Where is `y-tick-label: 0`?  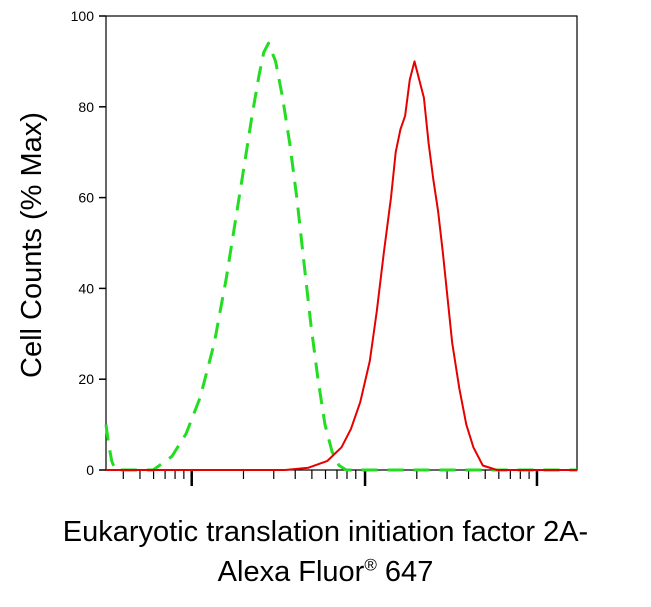
y-tick-label: 0 is located at coordinates (90, 470).